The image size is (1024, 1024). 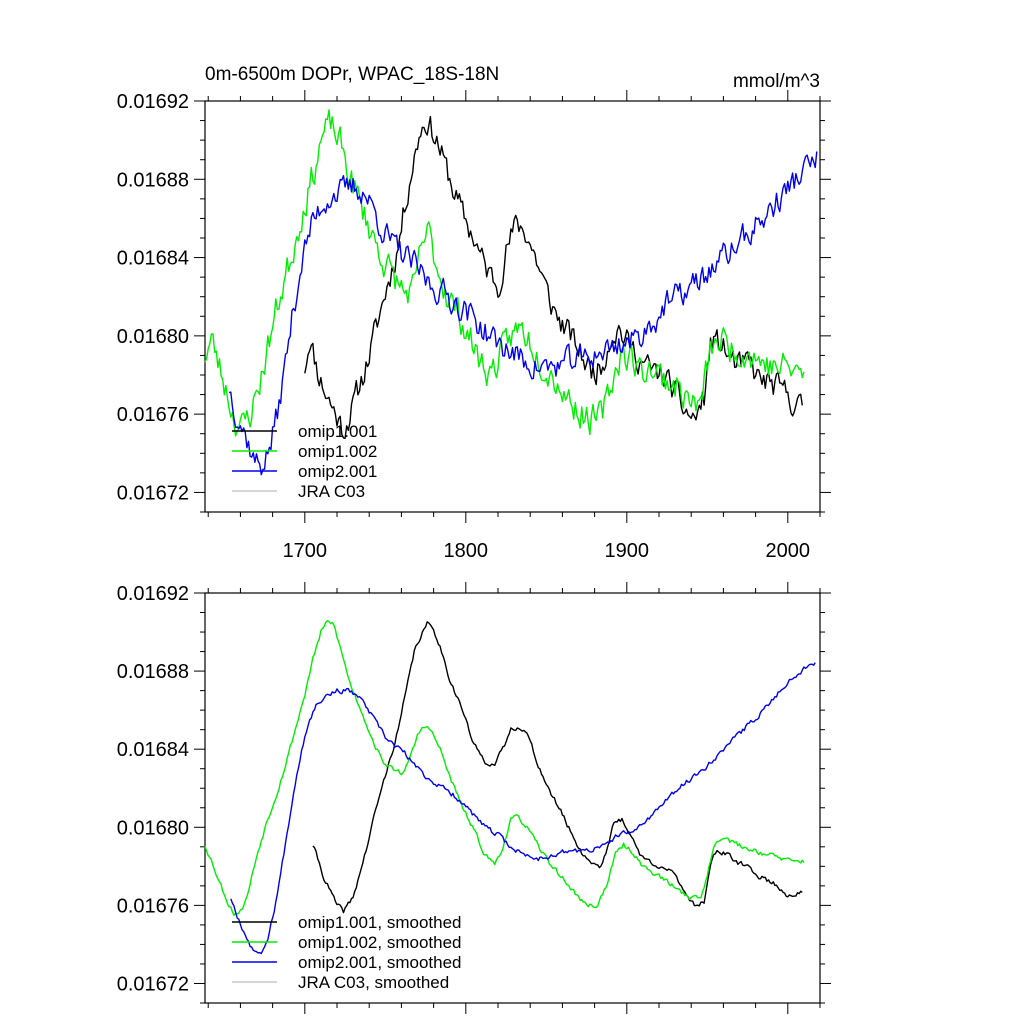 What do you see at coordinates (305, 551) in the screenshot?
I see `x-tick-label: 1700` at bounding box center [305, 551].